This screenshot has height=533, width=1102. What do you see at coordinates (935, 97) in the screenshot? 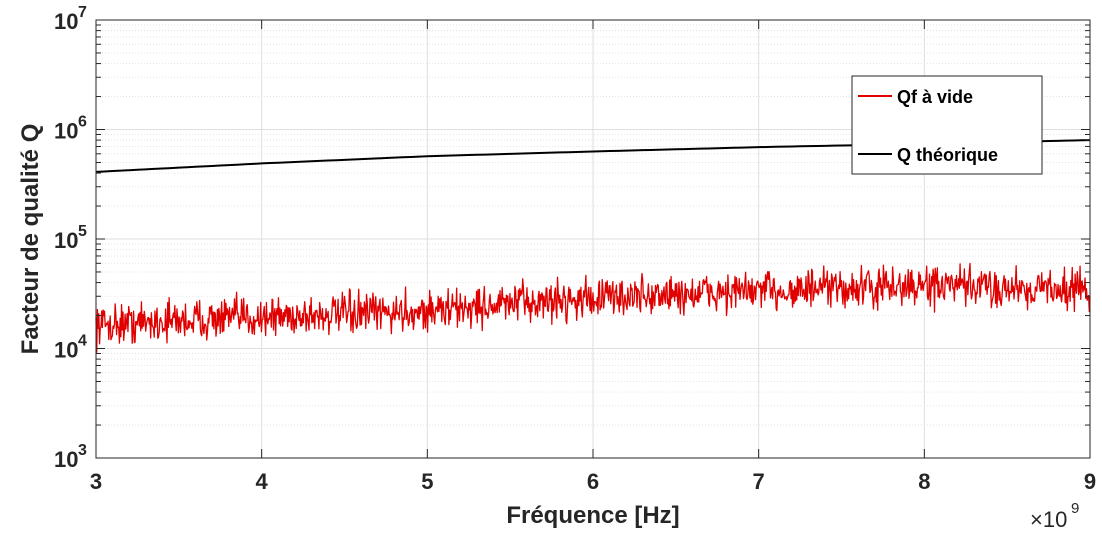
I see `legend-label-qf: Qf à vide` at bounding box center [935, 97].